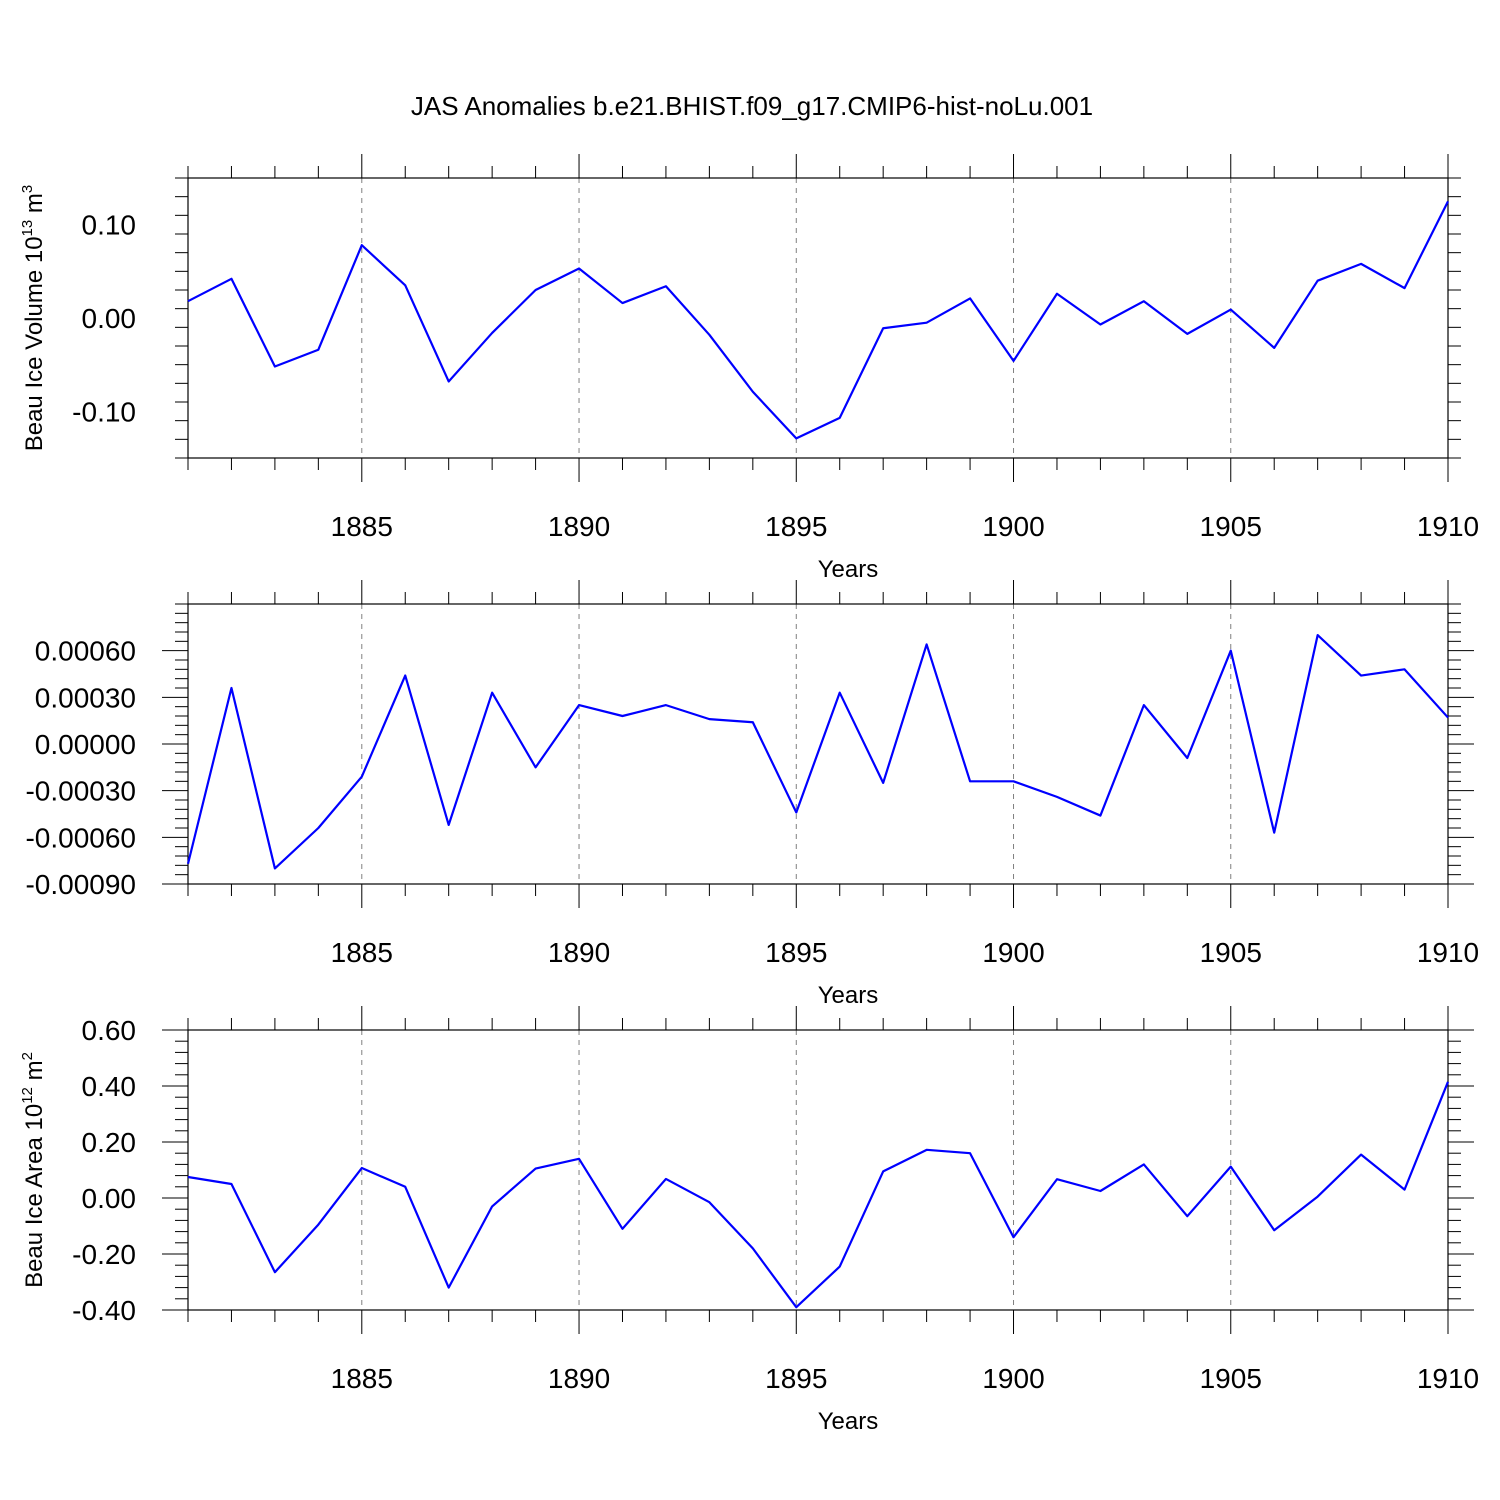 Image resolution: width=1500 pixels, height=1500 pixels. I want to click on y-tick-label: 0.60, so click(109, 1030).